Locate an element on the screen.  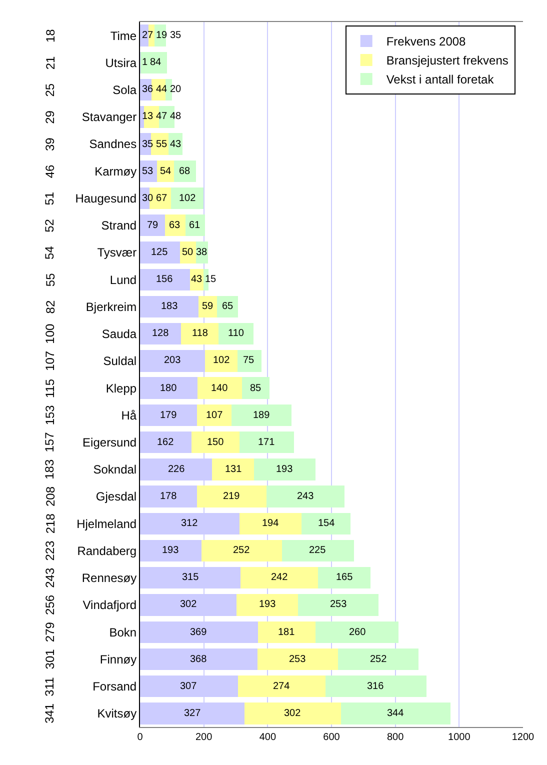
data-label: 131 is located at coordinates (233, 469).